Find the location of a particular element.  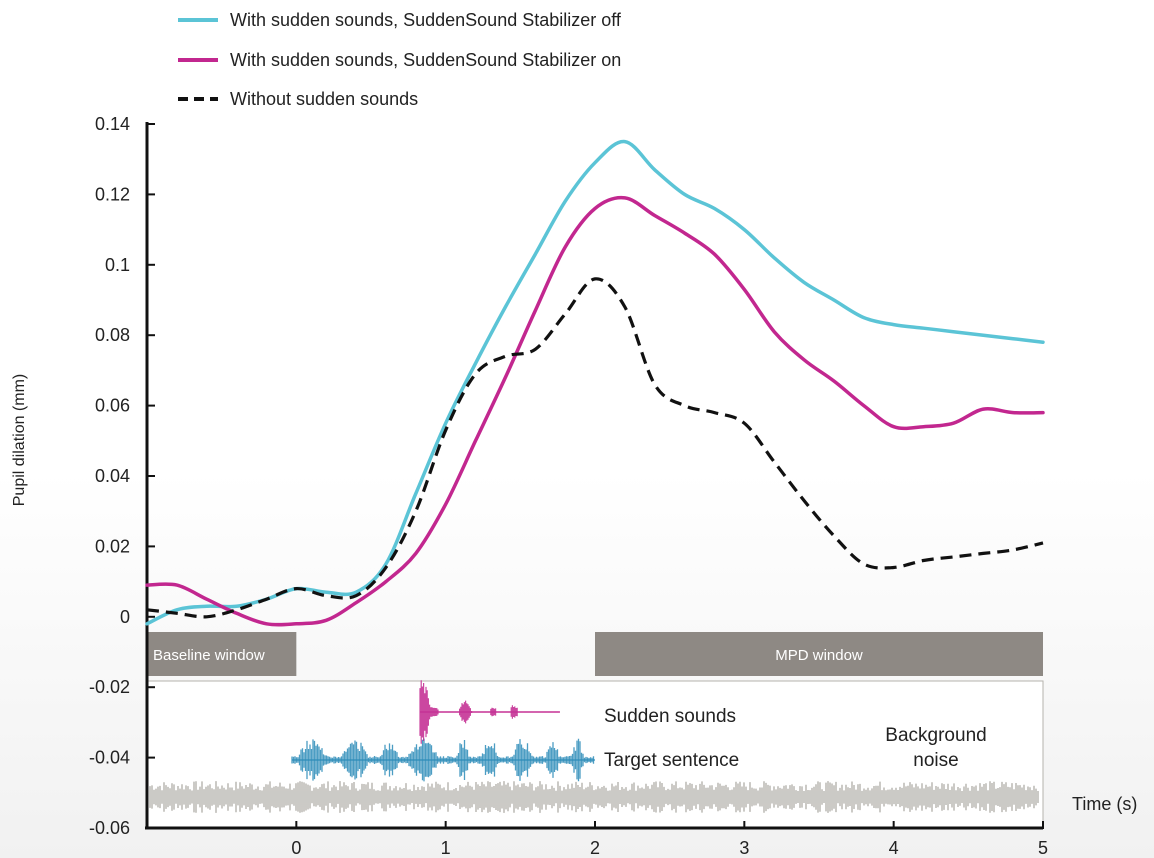

y-tick-label: 0.12 is located at coordinates (112, 194).